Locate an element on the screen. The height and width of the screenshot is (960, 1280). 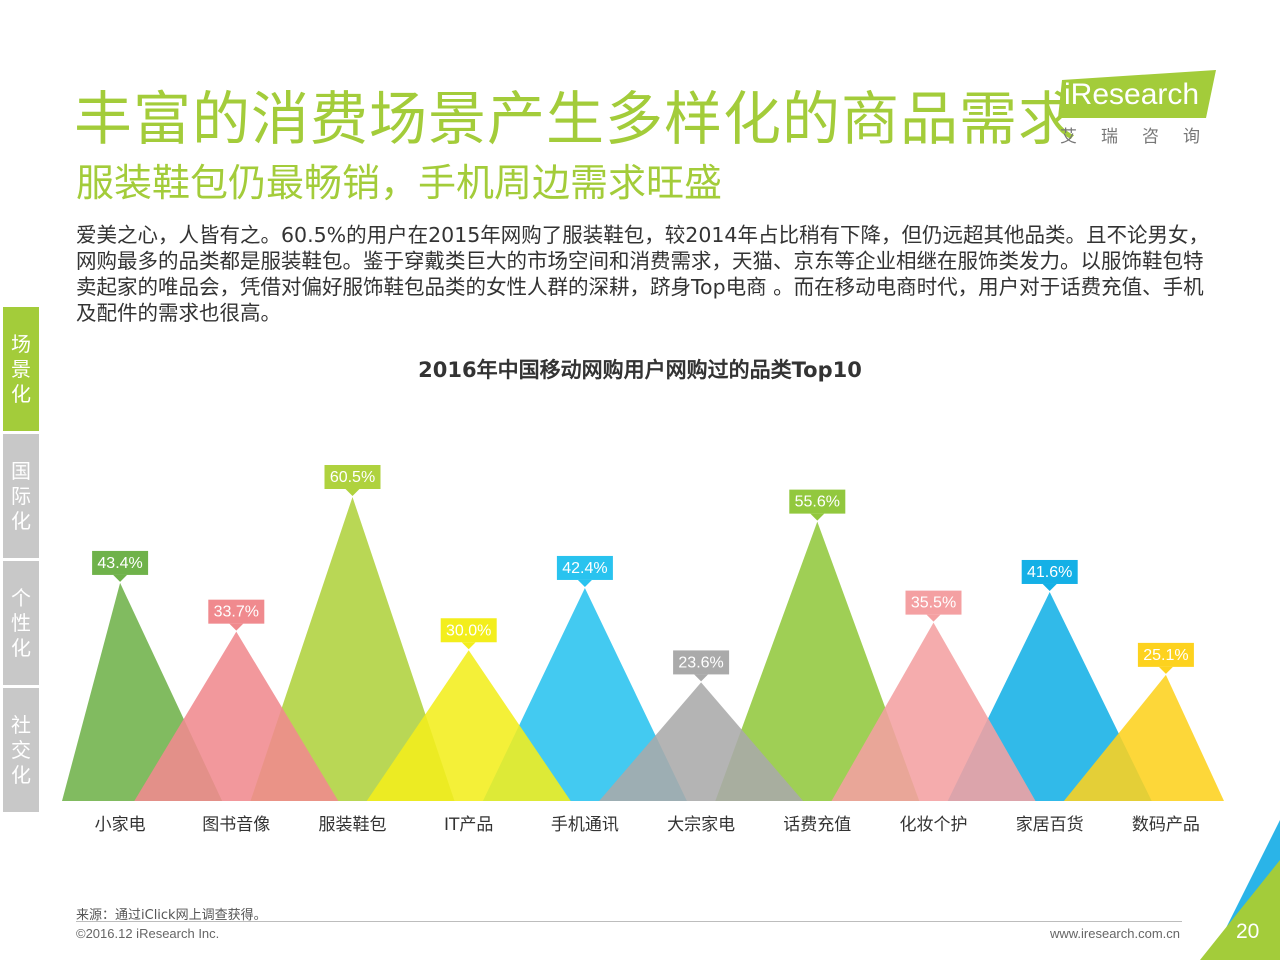
value-label: 42.4% is located at coordinates (584, 571).